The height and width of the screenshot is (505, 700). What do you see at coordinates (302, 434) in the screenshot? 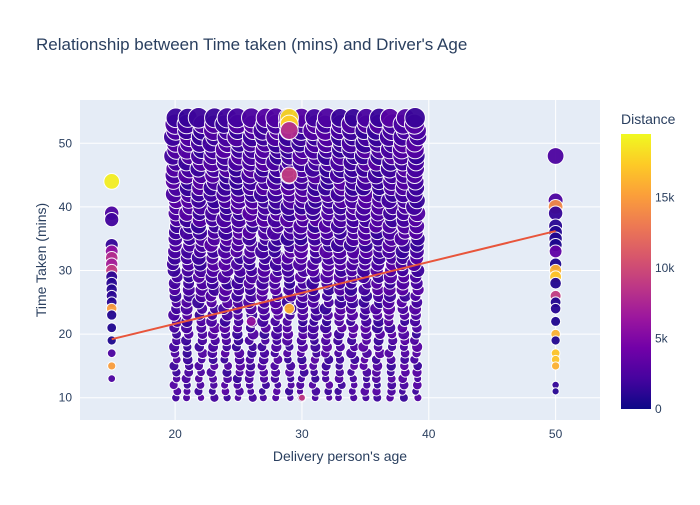
I see `x-tick-label: 30` at bounding box center [302, 434].